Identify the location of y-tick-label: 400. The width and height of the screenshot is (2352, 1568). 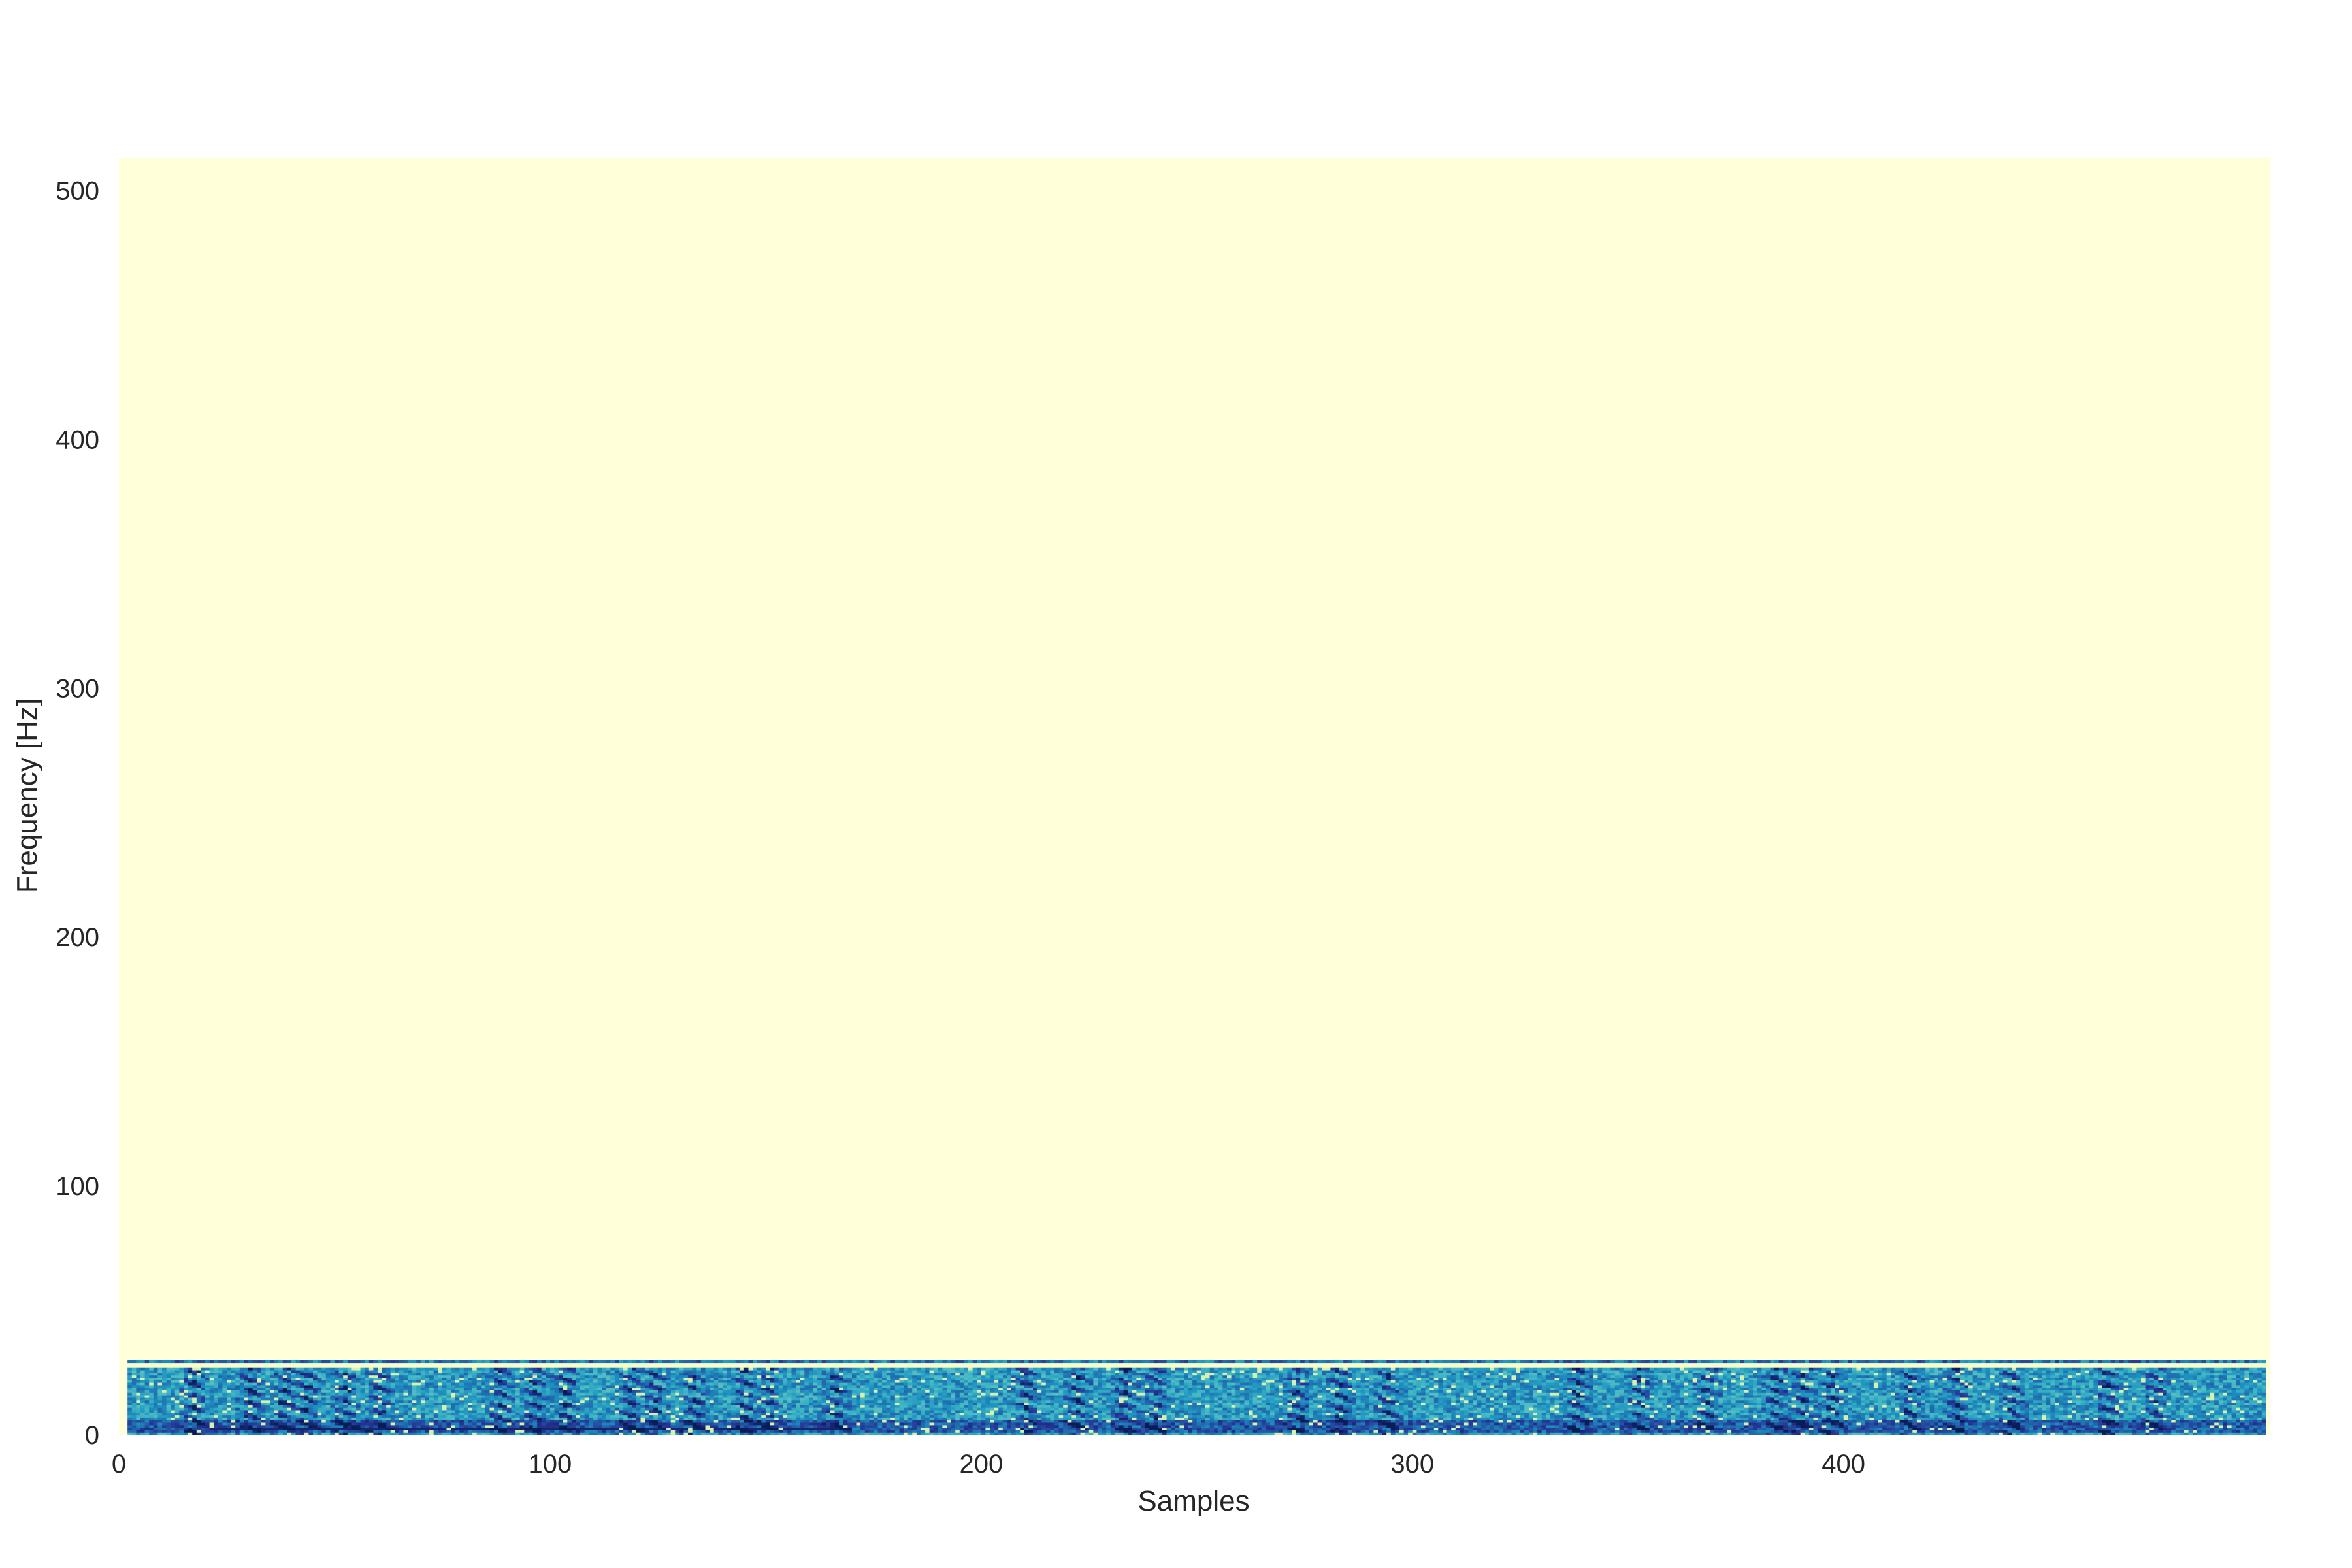
(77, 439).